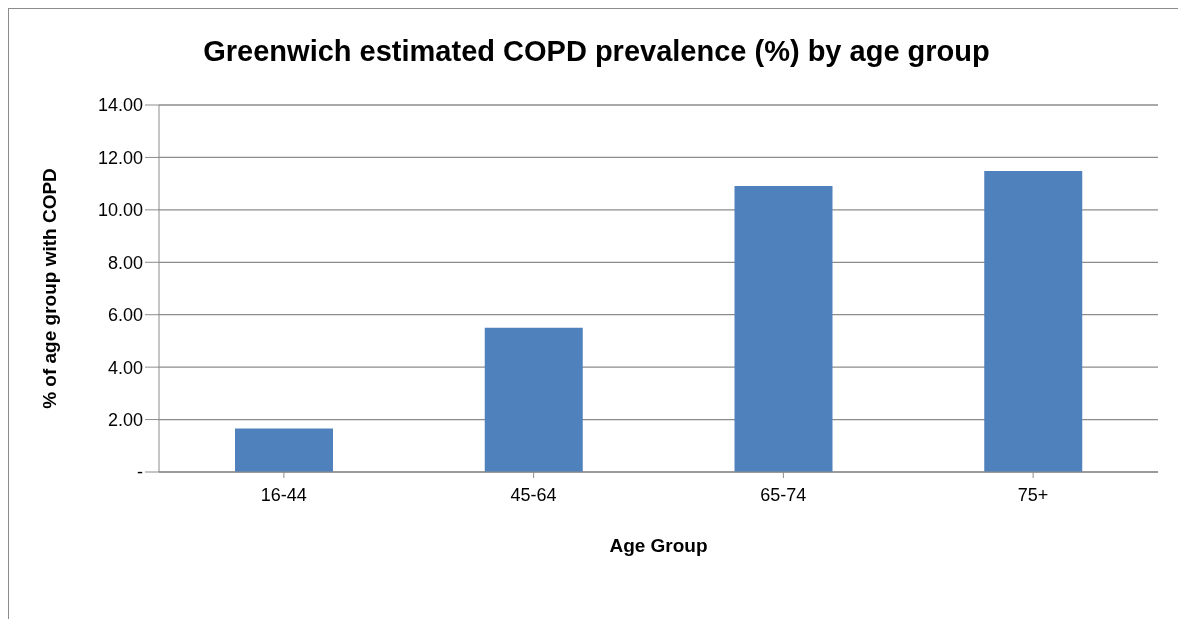 Image resolution: width=1178 pixels, height=625 pixels. Describe the element at coordinates (283, 494) in the screenshot. I see `x-tick-label: 16-44` at that location.